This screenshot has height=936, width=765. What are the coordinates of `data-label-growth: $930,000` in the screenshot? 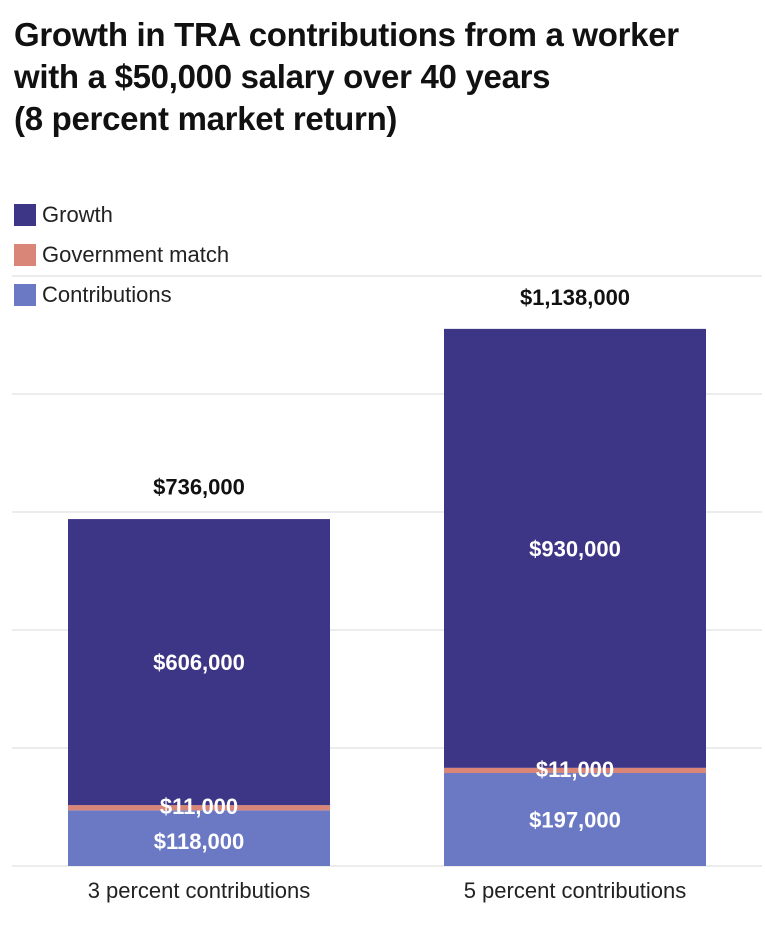 It's located at (575, 548).